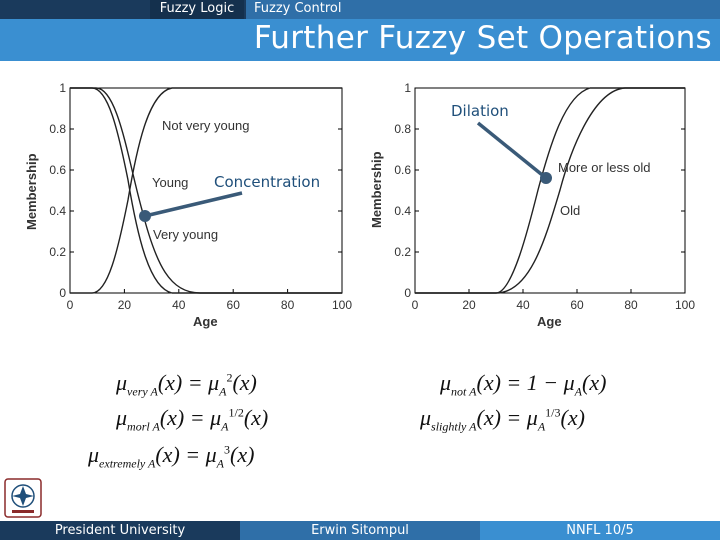  Describe the element at coordinates (205, 125) in the screenshot. I see `label-not-very-young: Not very young` at that location.